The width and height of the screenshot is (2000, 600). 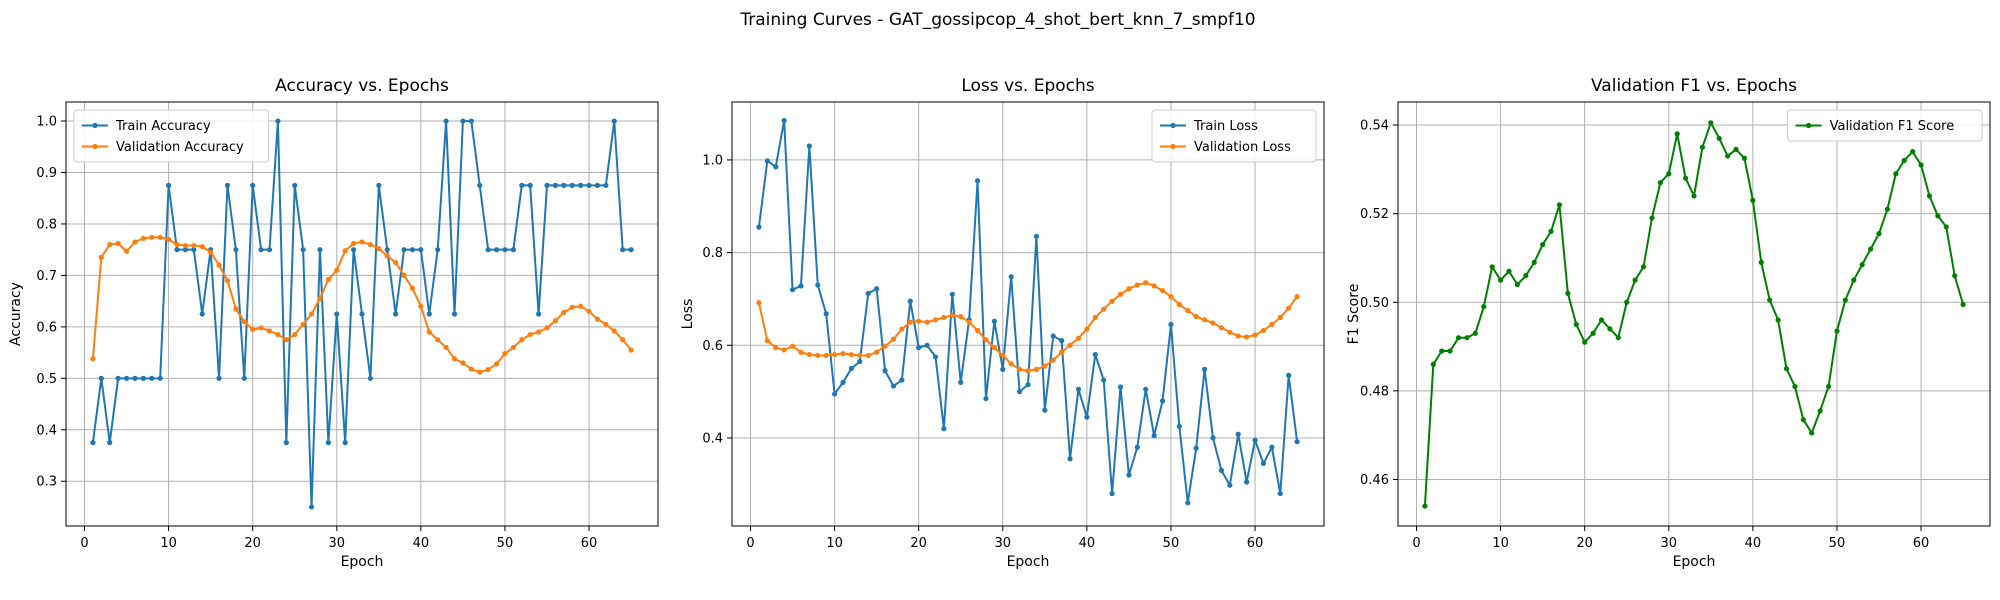 What do you see at coordinates (1921, 543) in the screenshot?
I see `x-tick-label: 60` at bounding box center [1921, 543].